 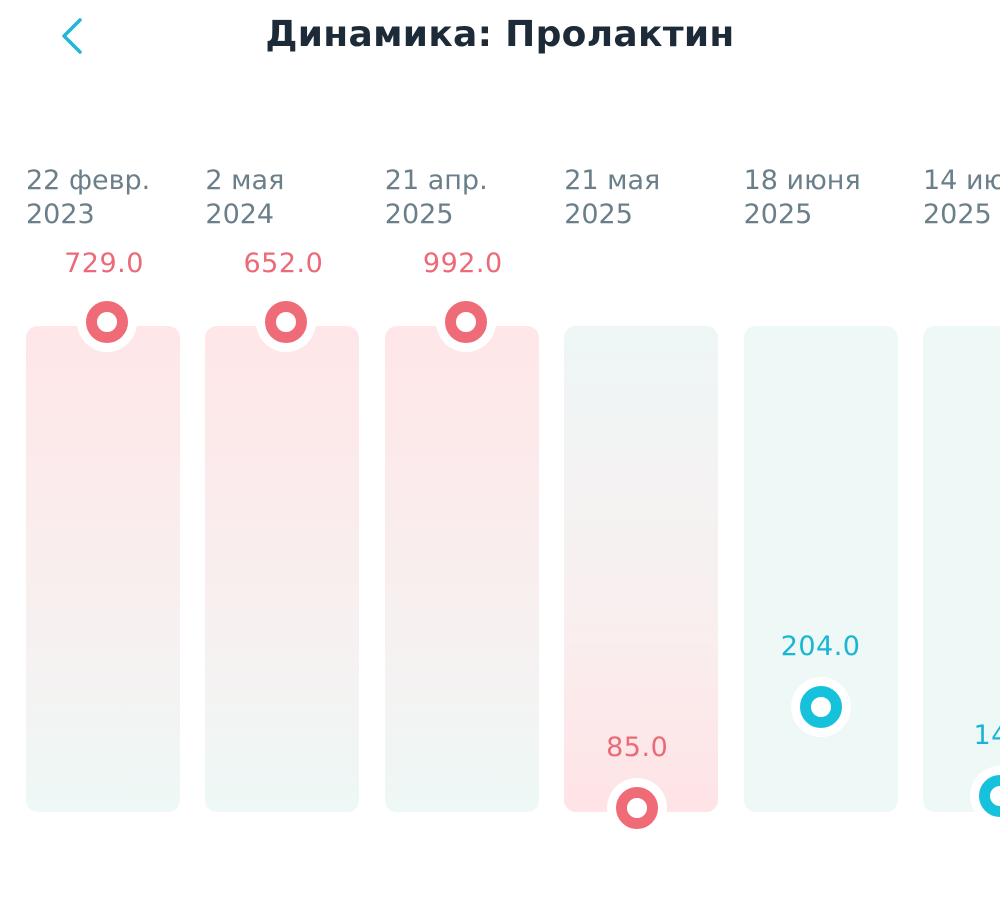 What do you see at coordinates (88, 180) in the screenshot?
I see `date-label-day: 22 февр.` at bounding box center [88, 180].